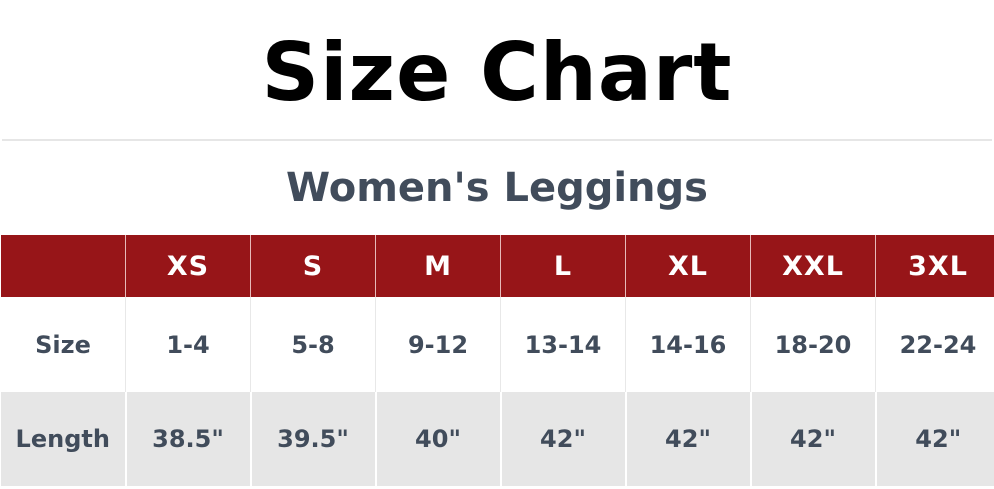 Image resolution: width=994 pixels, height=489 pixels. I want to click on table-cell: 18-20, so click(813, 344).